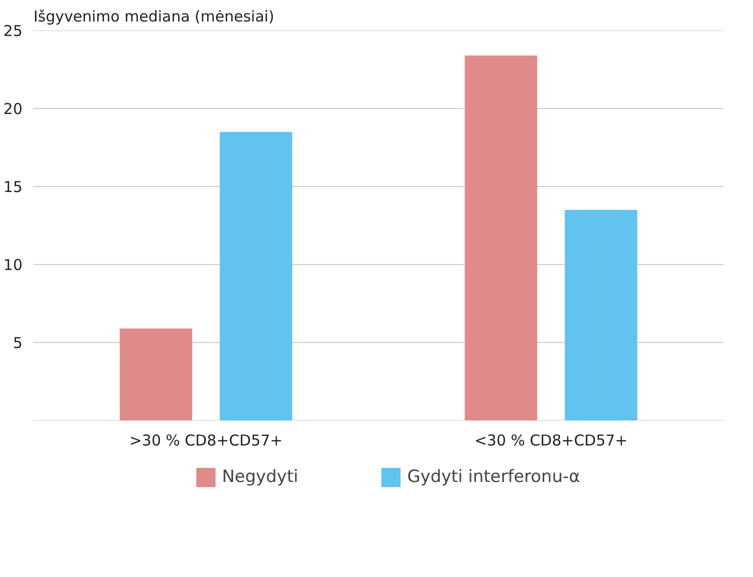  I want to click on x-tick-label: <30 % CD8+CD57+, so click(551, 441).